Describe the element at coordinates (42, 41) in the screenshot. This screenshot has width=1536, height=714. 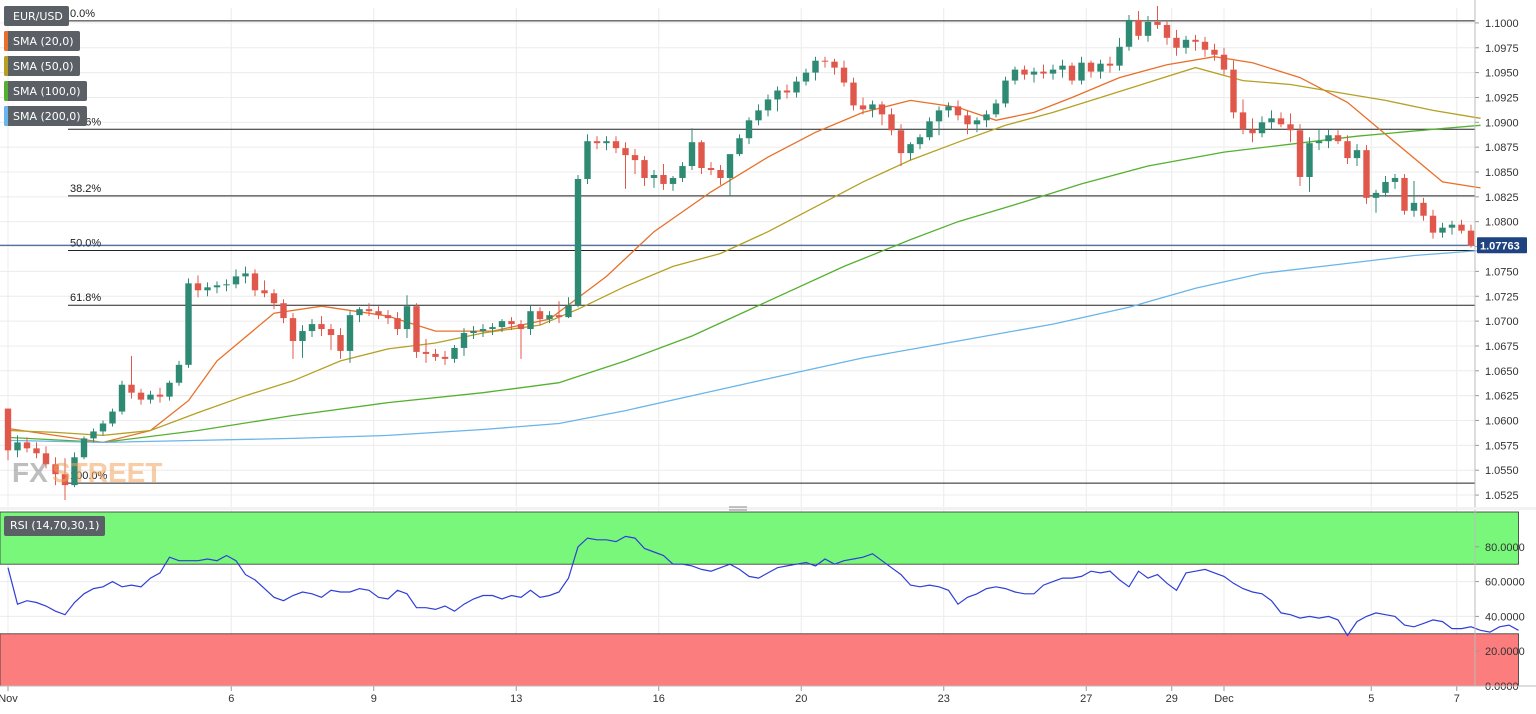
I see `legend-sma20: SMA (20,0)` at that location.